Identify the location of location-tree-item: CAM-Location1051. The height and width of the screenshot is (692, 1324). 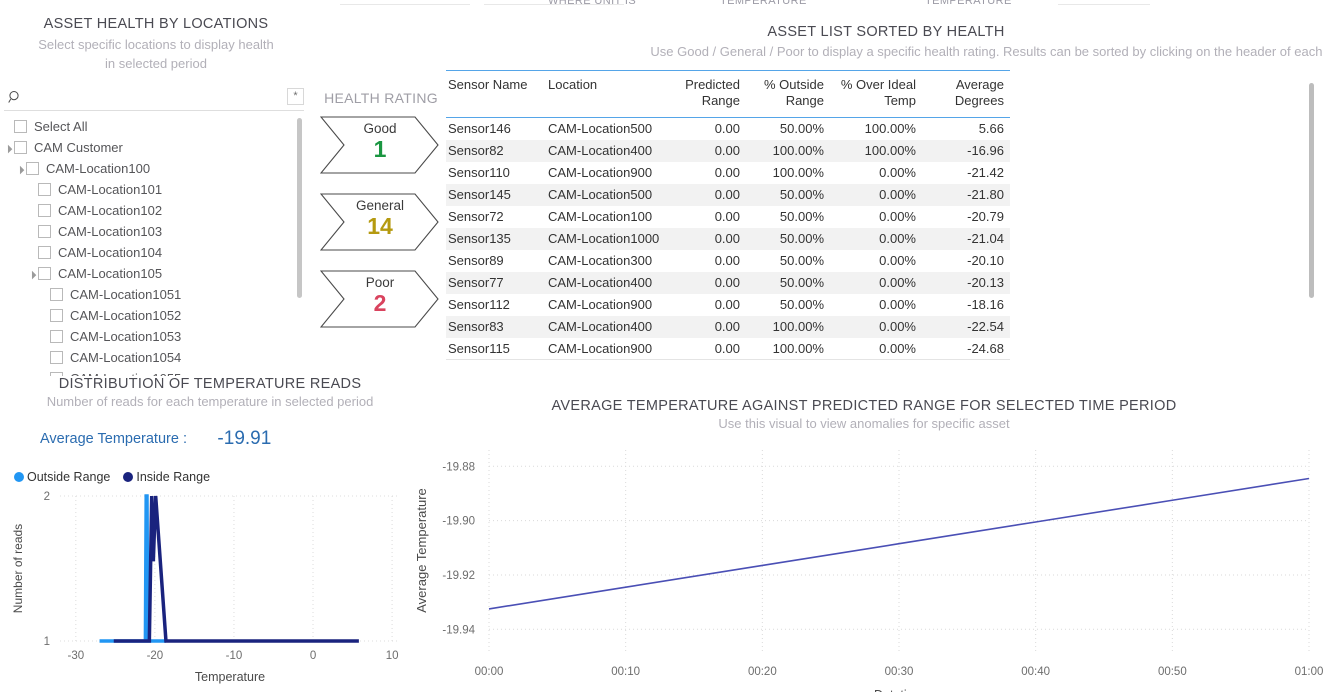
(154, 294).